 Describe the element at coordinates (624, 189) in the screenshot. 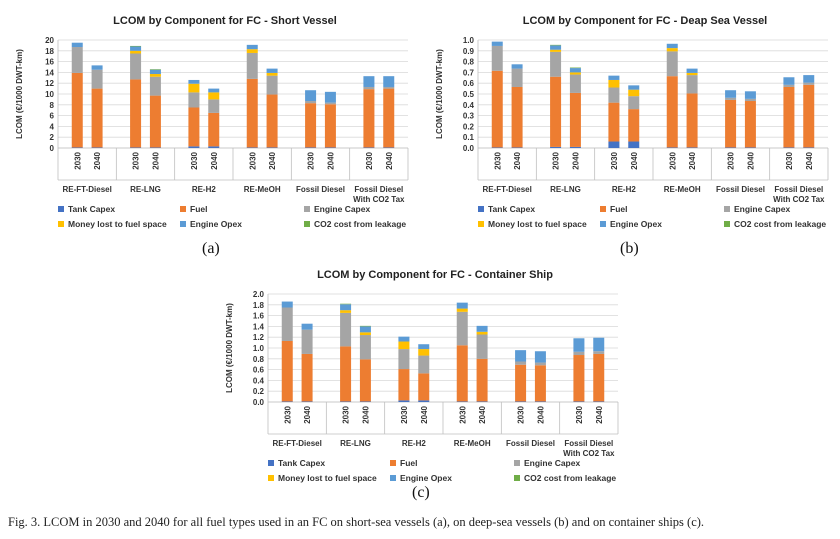

I see `category-label: RE-H2` at that location.